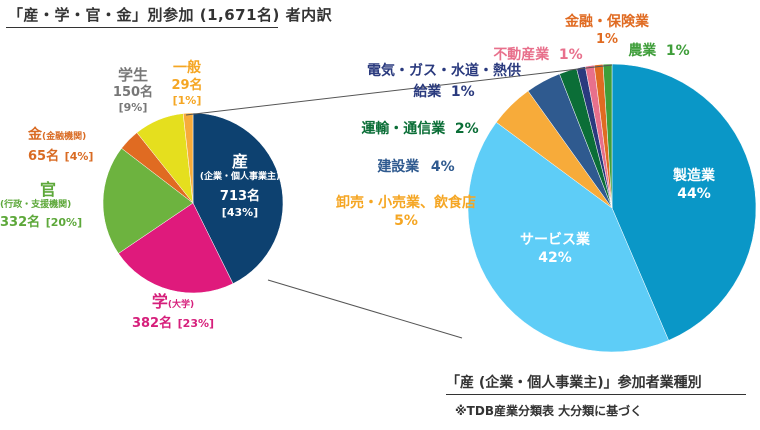 This screenshot has height=430, width=760. What do you see at coordinates (607, 136) in the screenshot?
I see `right-slice-agri` at bounding box center [607, 136].